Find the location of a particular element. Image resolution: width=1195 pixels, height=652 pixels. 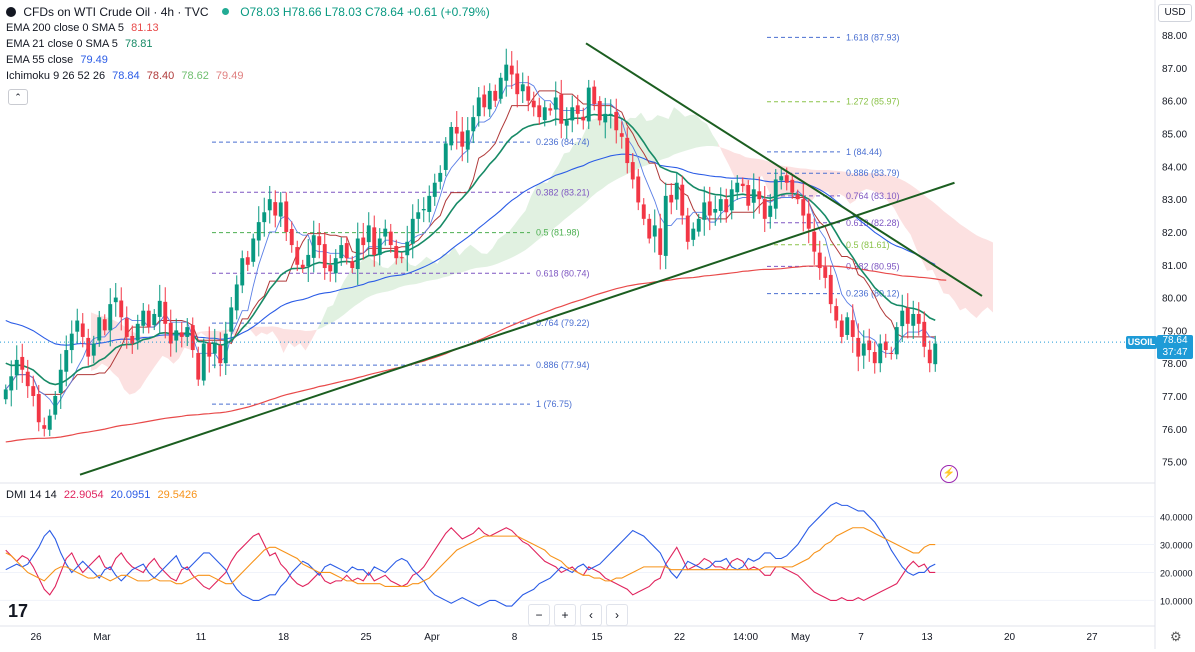

time-tick-label: 15 is located at coordinates (597, 637).